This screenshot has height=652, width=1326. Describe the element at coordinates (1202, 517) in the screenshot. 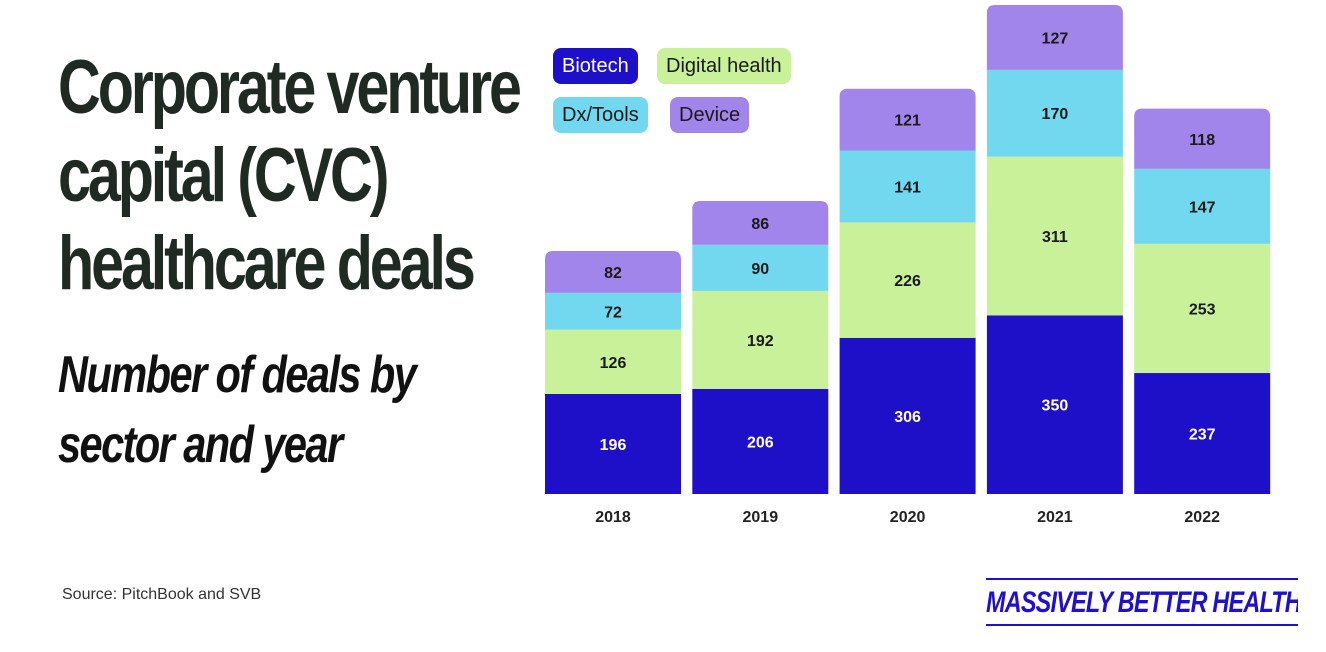

I see `x-tick-label-2022: 2022` at that location.